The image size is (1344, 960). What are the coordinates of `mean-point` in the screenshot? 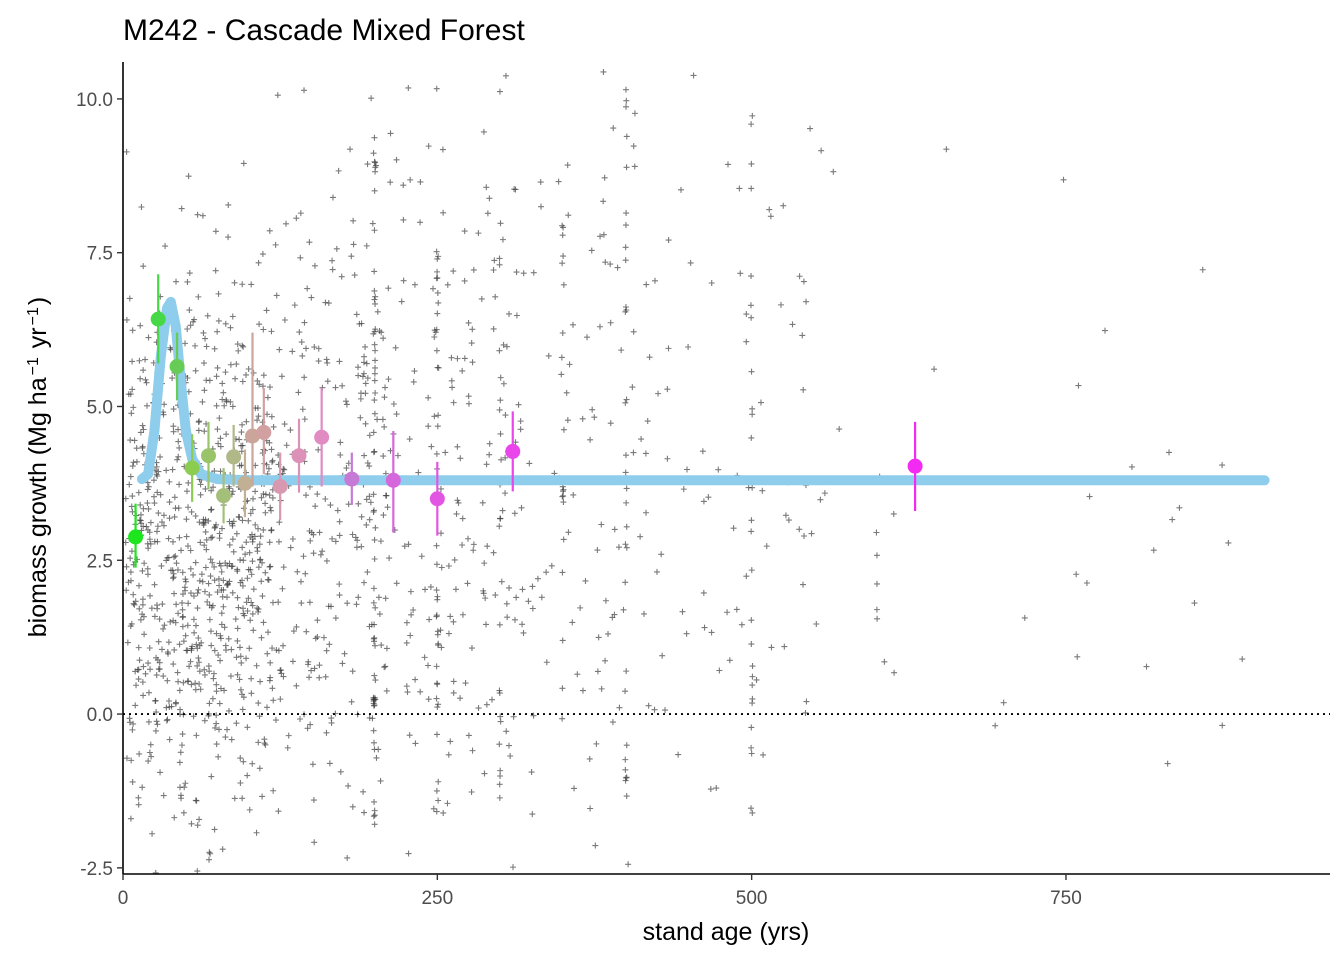 It's located at (224, 496).